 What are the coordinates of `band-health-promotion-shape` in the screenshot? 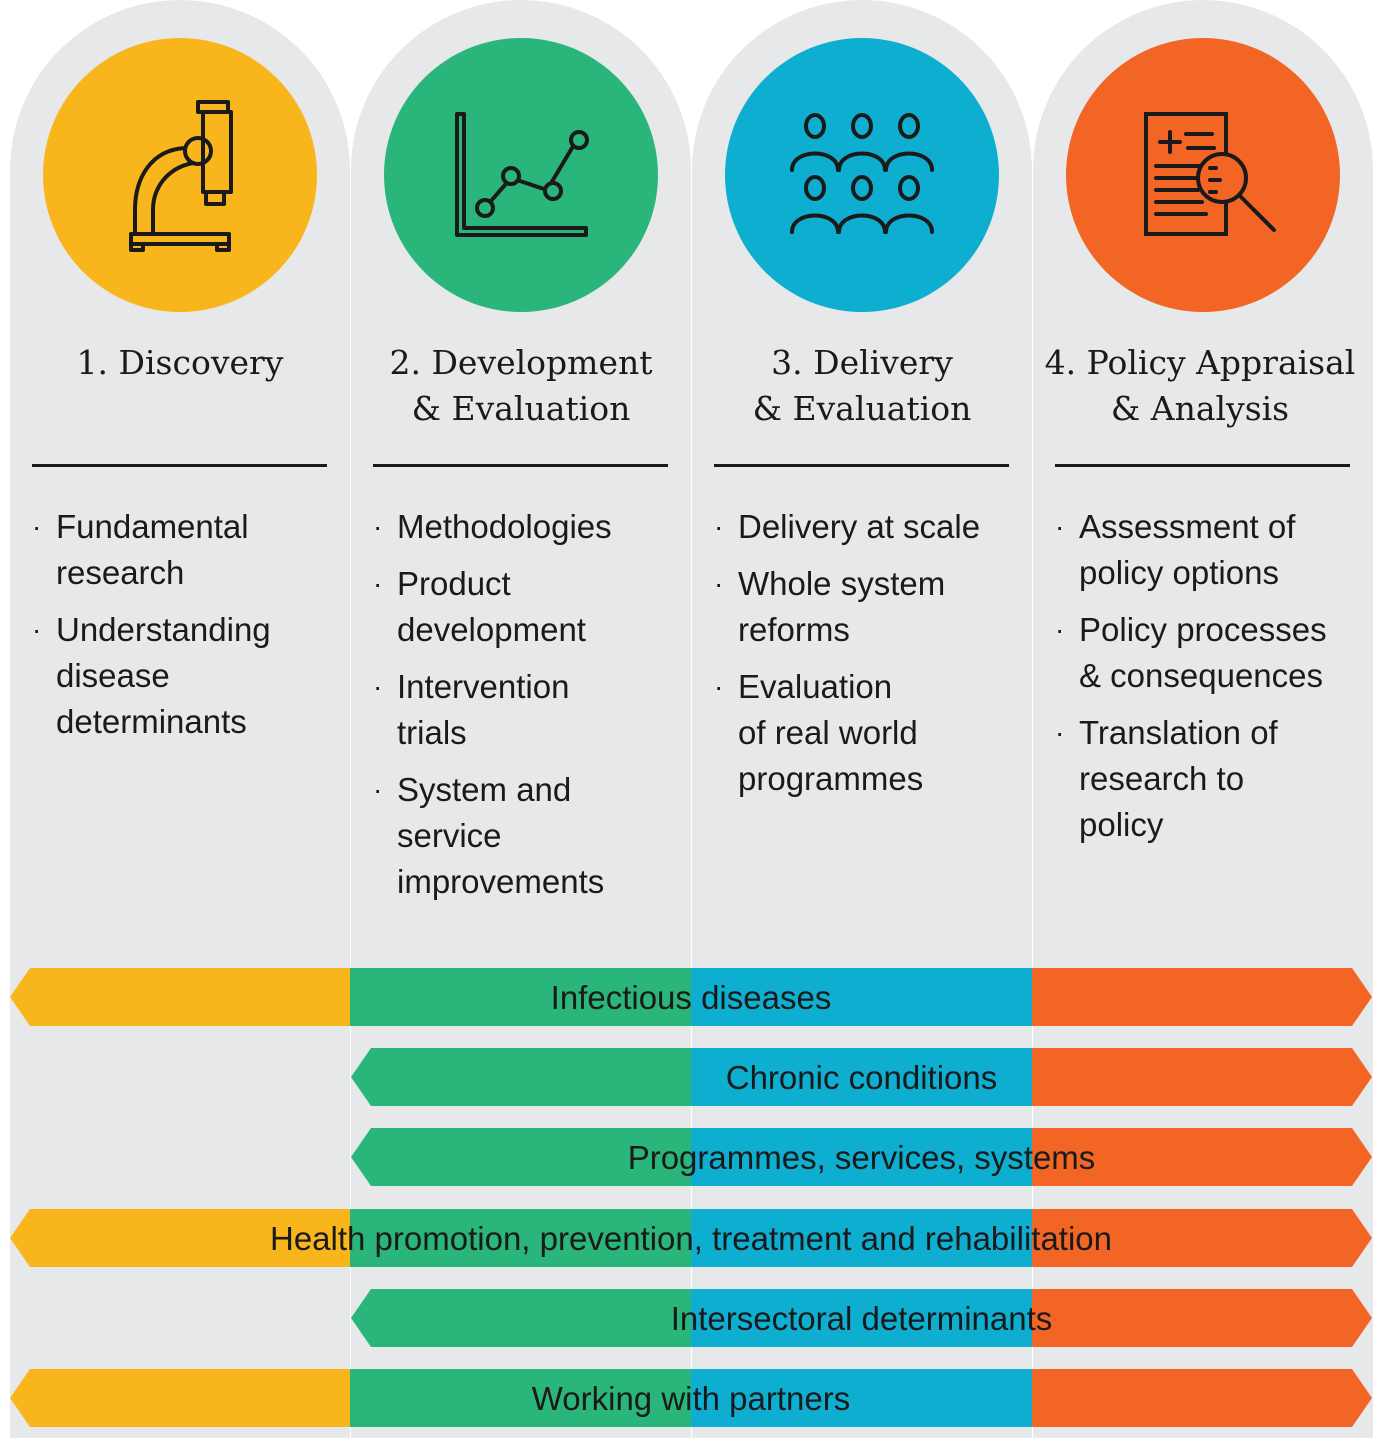 It's located at (691, 1238).